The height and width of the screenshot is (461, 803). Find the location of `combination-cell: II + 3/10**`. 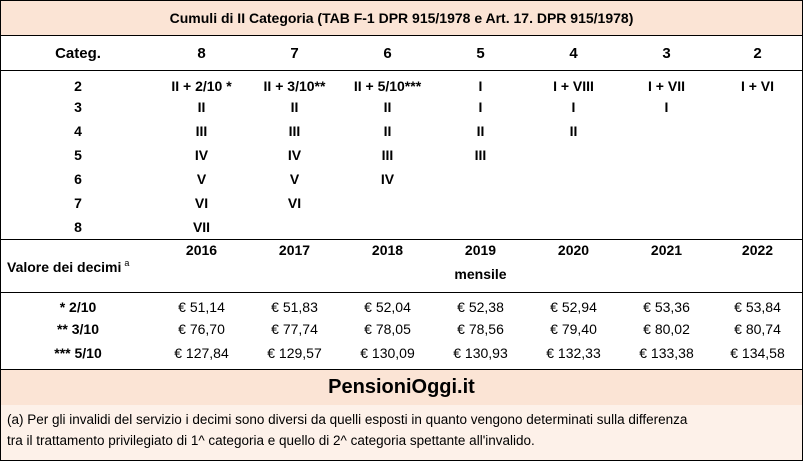

combination-cell: II + 3/10** is located at coordinates (294, 85).